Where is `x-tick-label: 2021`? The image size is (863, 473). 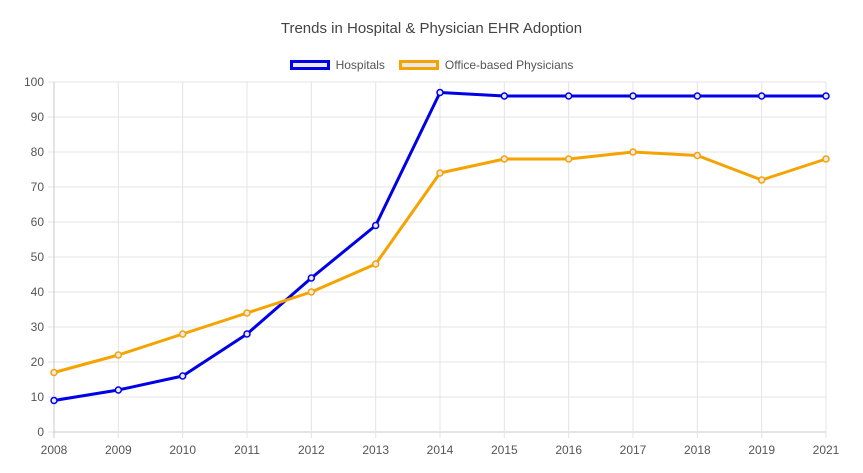 x-tick-label: 2021 is located at coordinates (826, 450).